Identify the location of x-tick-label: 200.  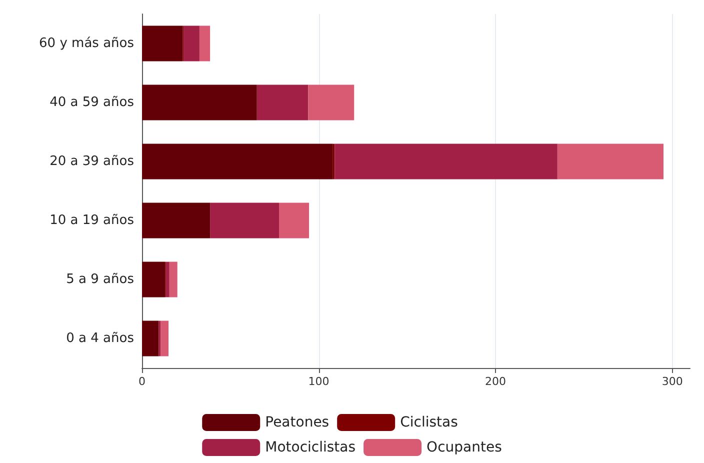
(495, 381).